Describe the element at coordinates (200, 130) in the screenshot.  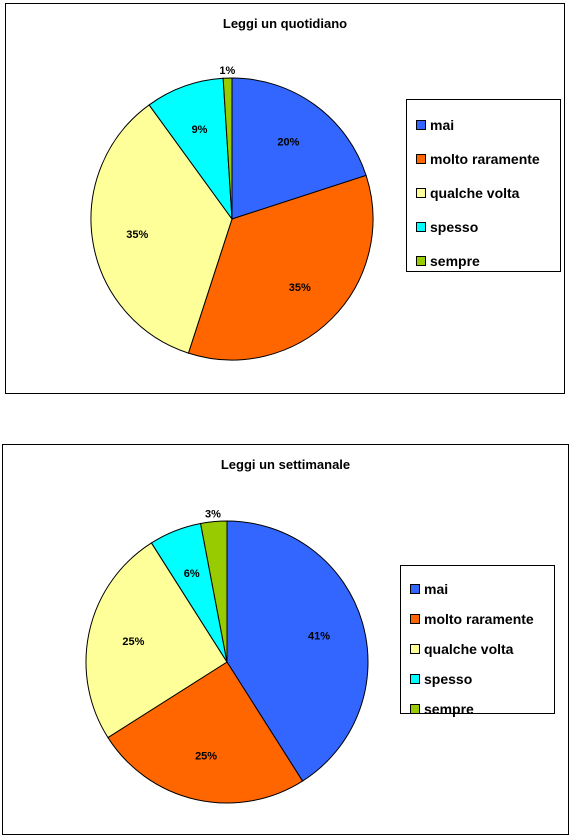
I see `slice-label: 9%` at that location.